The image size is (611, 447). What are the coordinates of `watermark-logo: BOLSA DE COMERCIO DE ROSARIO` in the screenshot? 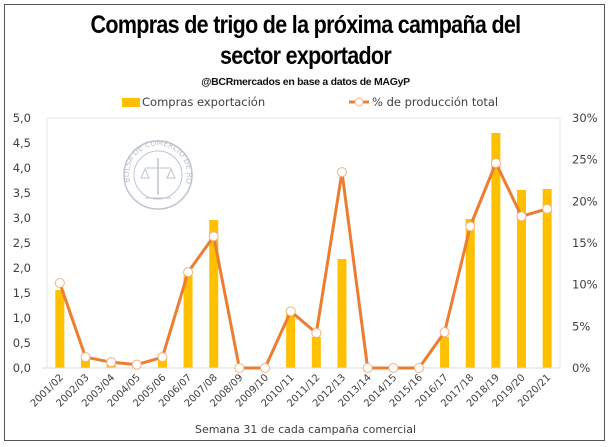 It's located at (97, 105).